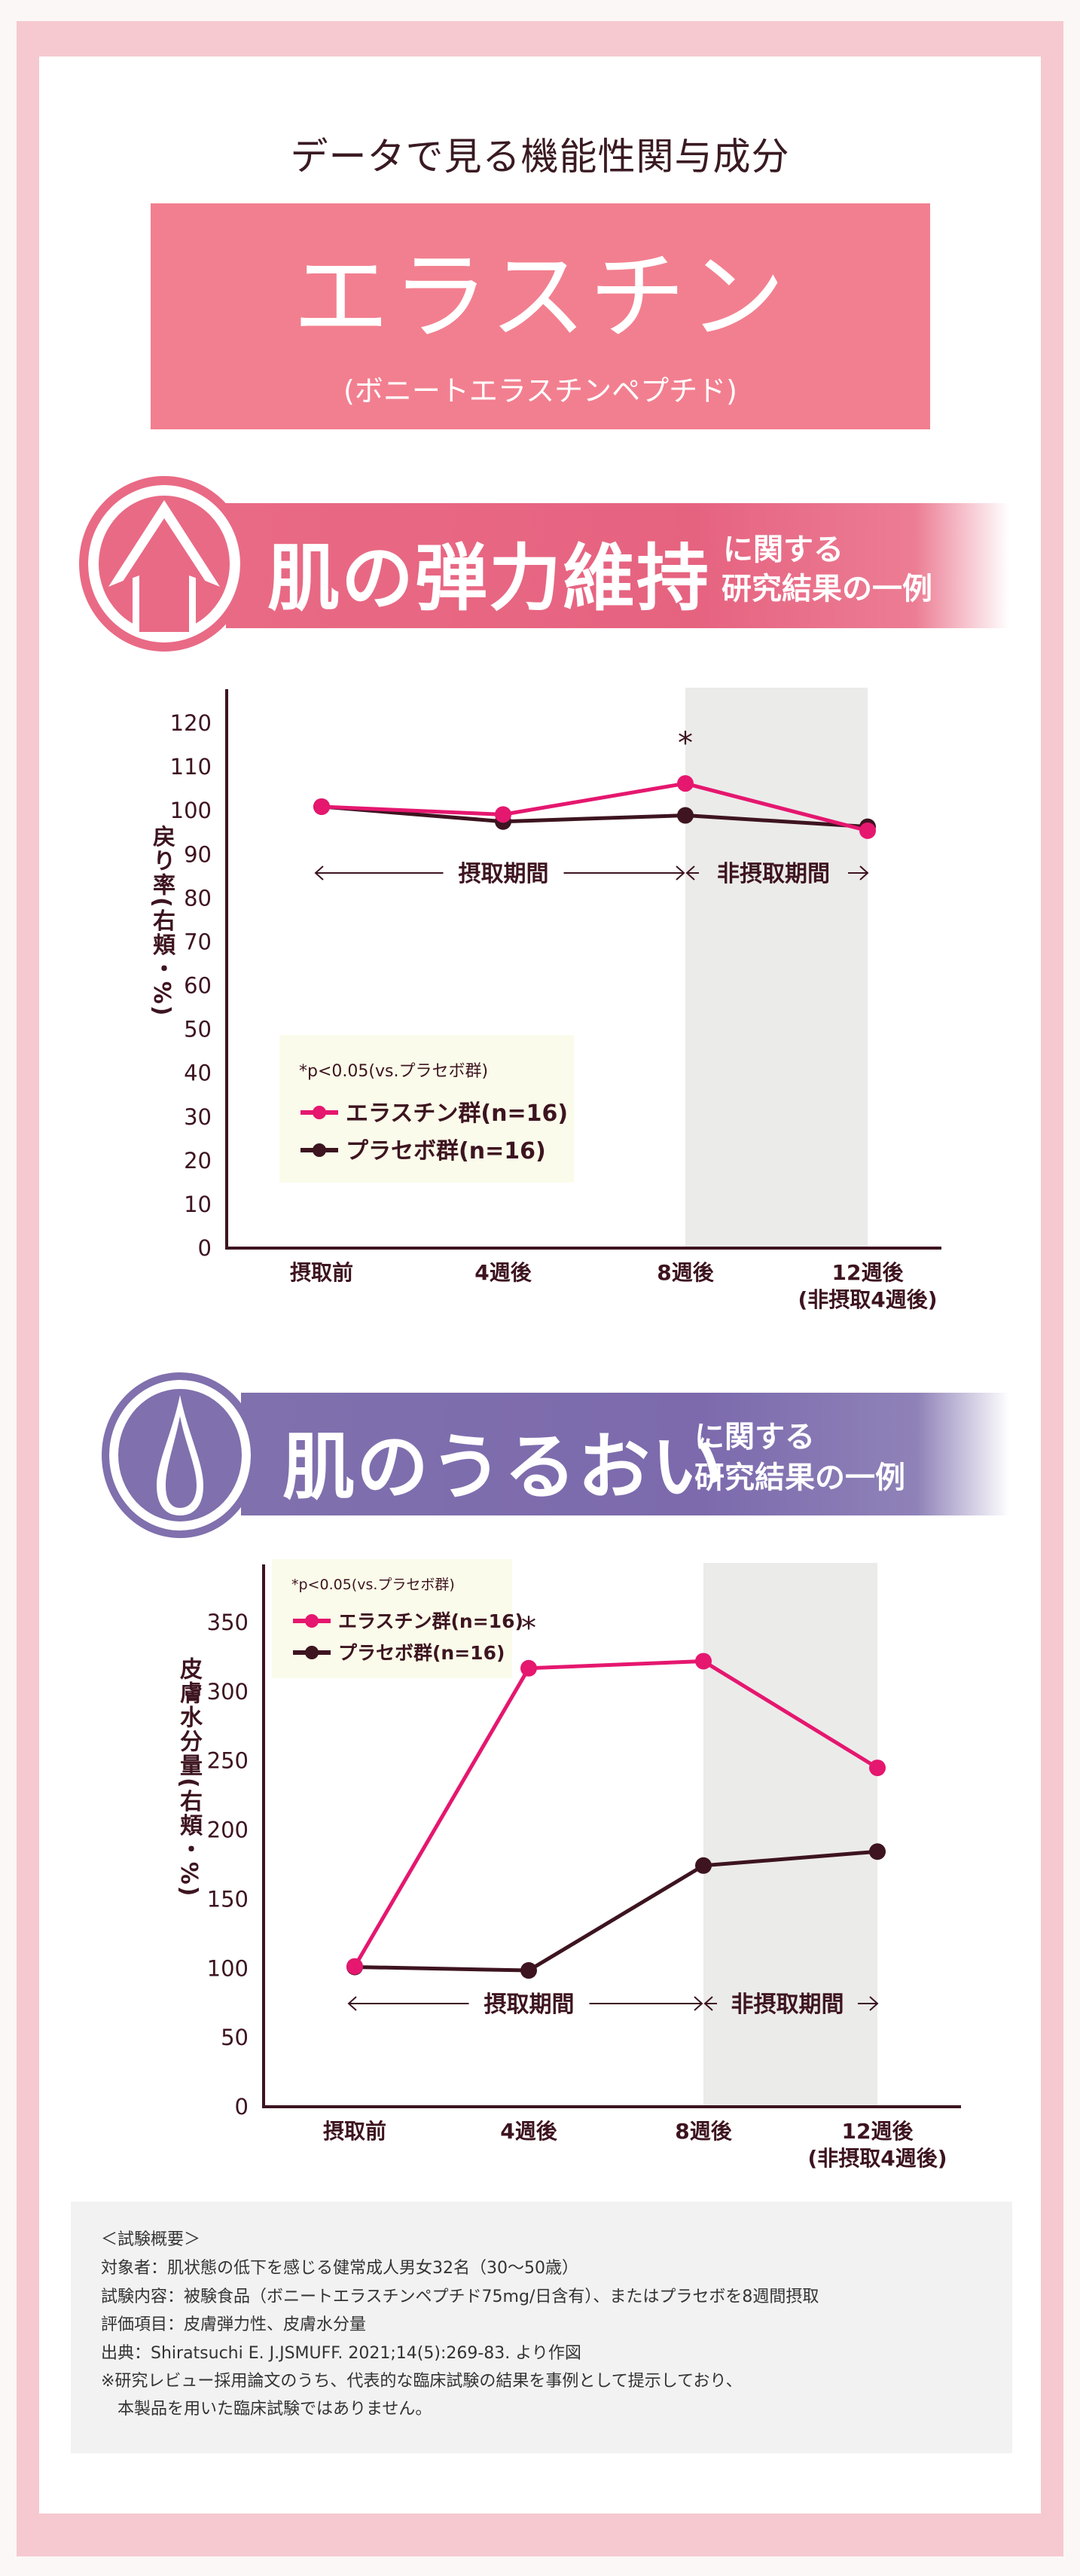  I want to click on section-banner-elasticity, so click(617, 565).